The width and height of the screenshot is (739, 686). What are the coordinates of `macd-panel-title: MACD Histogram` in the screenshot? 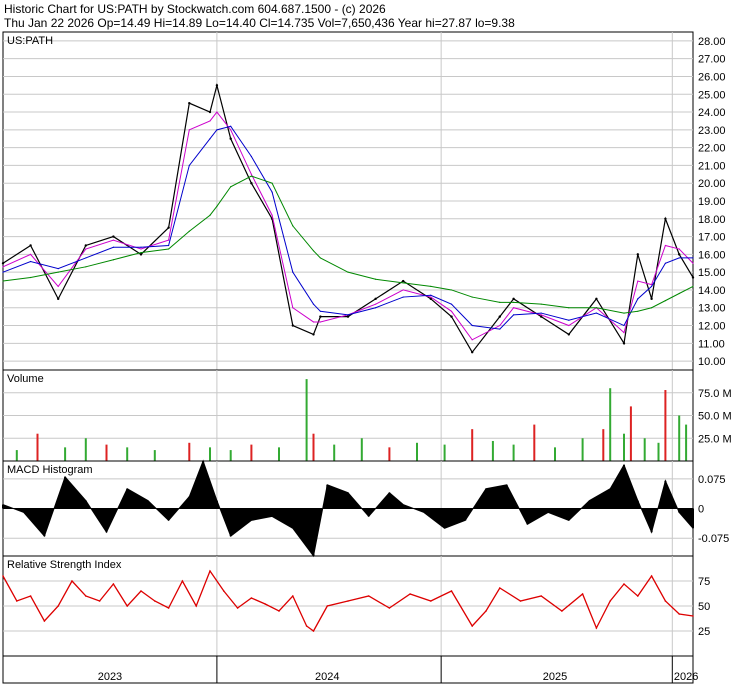 It's located at (50, 470).